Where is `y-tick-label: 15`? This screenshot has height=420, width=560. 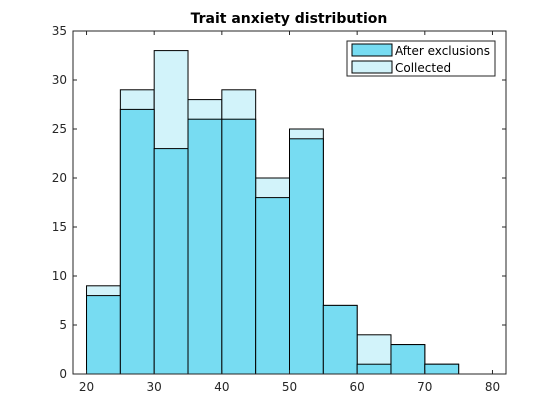 y-tick-label: 15 is located at coordinates (59, 227).